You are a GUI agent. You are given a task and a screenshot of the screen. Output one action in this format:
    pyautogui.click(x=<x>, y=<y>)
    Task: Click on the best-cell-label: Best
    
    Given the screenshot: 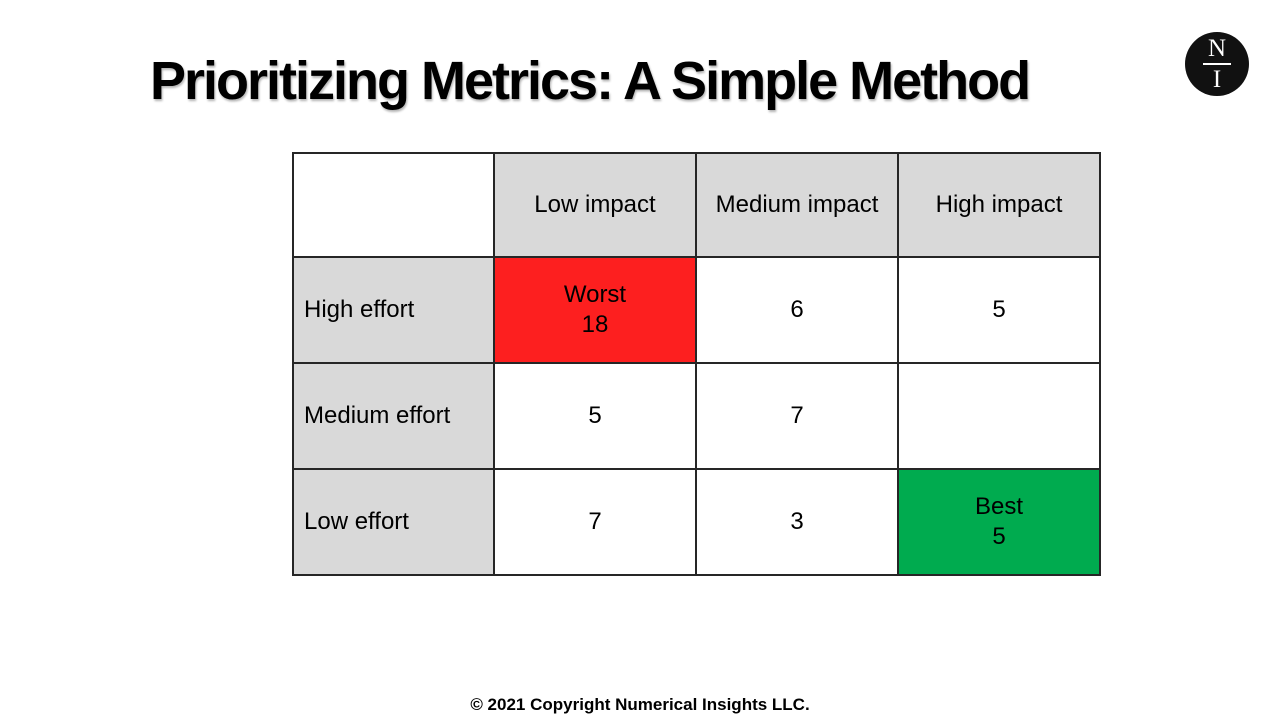 What is the action you would take?
    pyautogui.click(x=999, y=506)
    